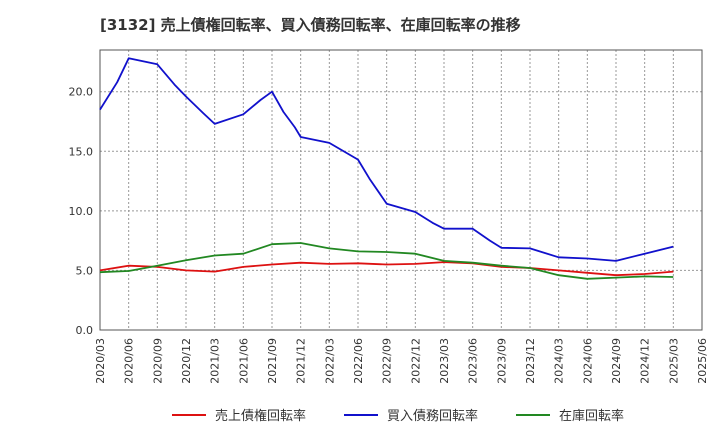  Describe the element at coordinates (157, 361) in the screenshot. I see `x-tick-label: 2020/09` at that location.